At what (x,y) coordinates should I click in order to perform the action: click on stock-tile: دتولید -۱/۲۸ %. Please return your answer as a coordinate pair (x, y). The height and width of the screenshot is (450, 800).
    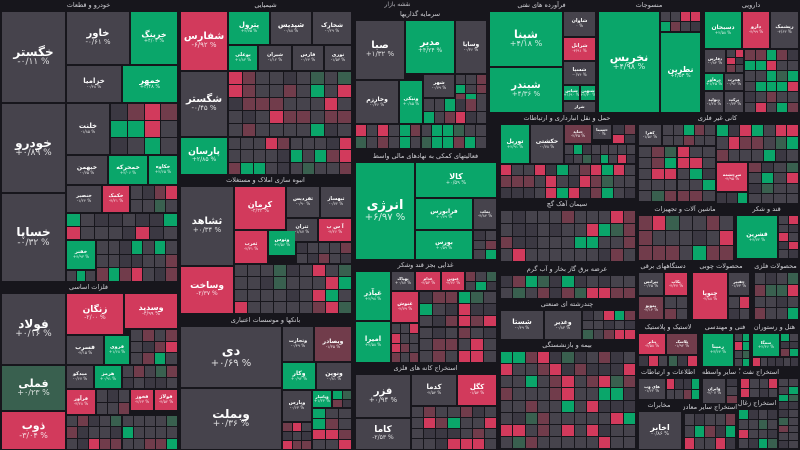
    Looking at the image, I should click on (714, 102).